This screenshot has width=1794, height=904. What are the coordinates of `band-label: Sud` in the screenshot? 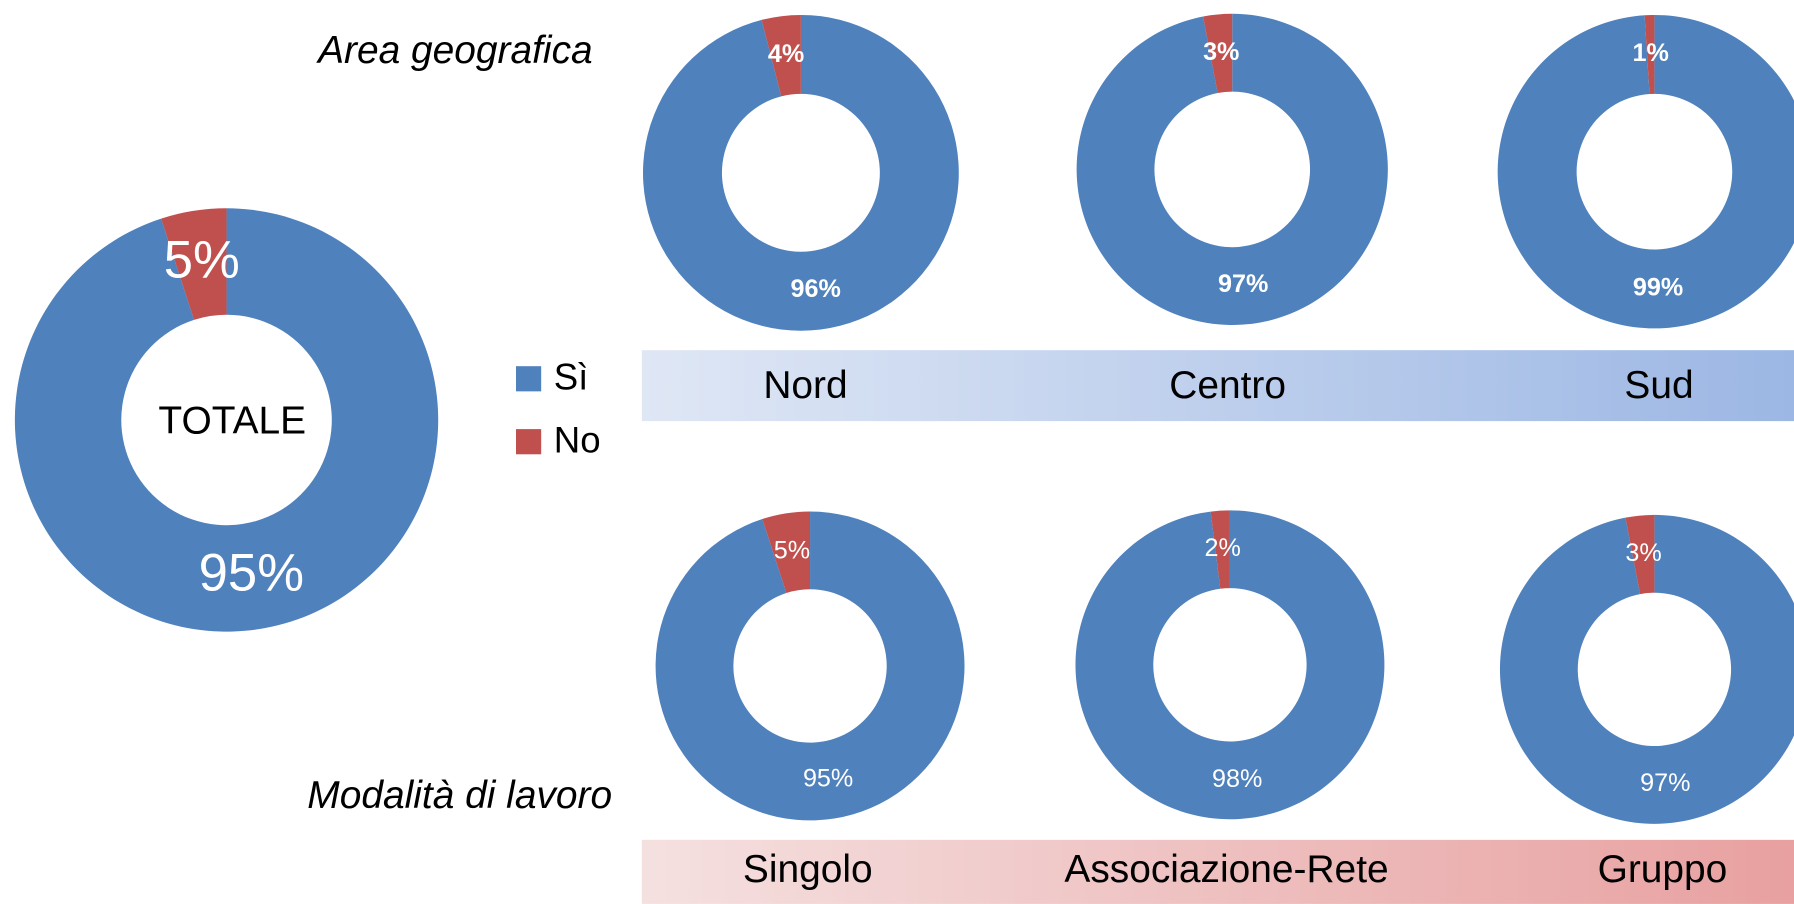 It's located at (1658, 385).